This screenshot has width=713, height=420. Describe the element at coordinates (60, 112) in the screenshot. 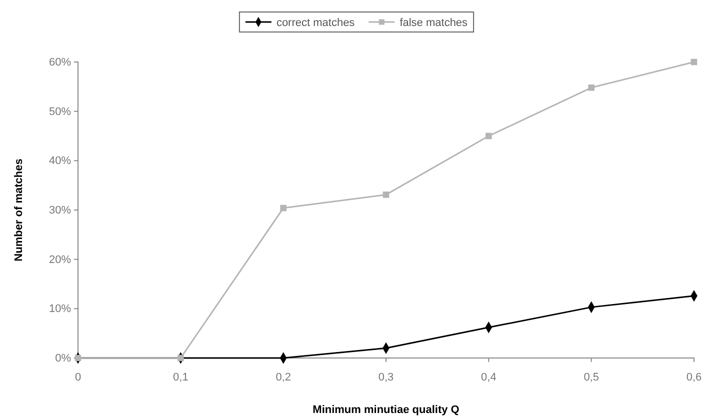

I see `y-tick-label: 50%` at that location.